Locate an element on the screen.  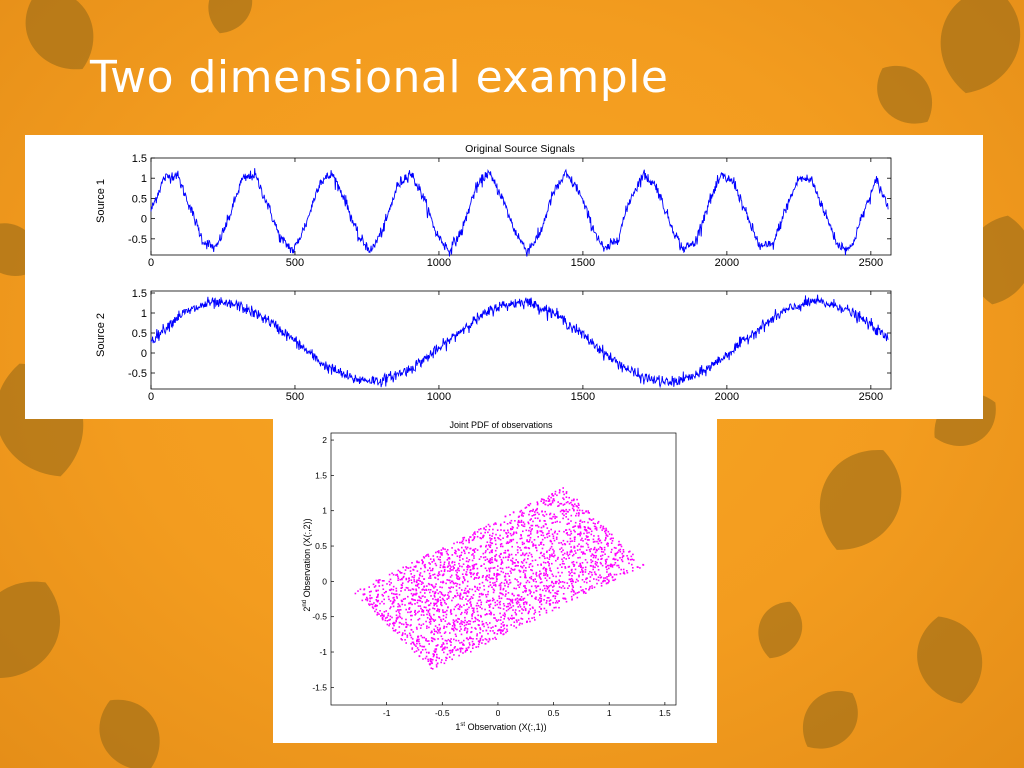
x-tick-label: 1500 is located at coordinates (583, 397).